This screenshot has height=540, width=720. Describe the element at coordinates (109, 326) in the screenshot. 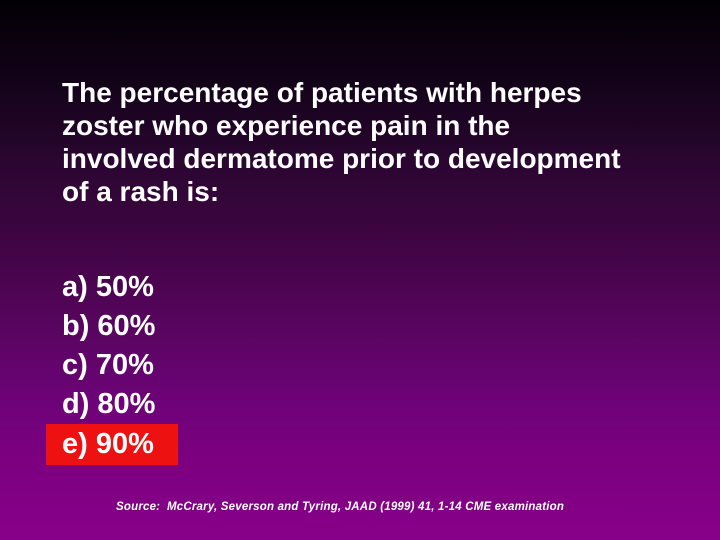

I see `answer-option-b: b) 60%` at that location.